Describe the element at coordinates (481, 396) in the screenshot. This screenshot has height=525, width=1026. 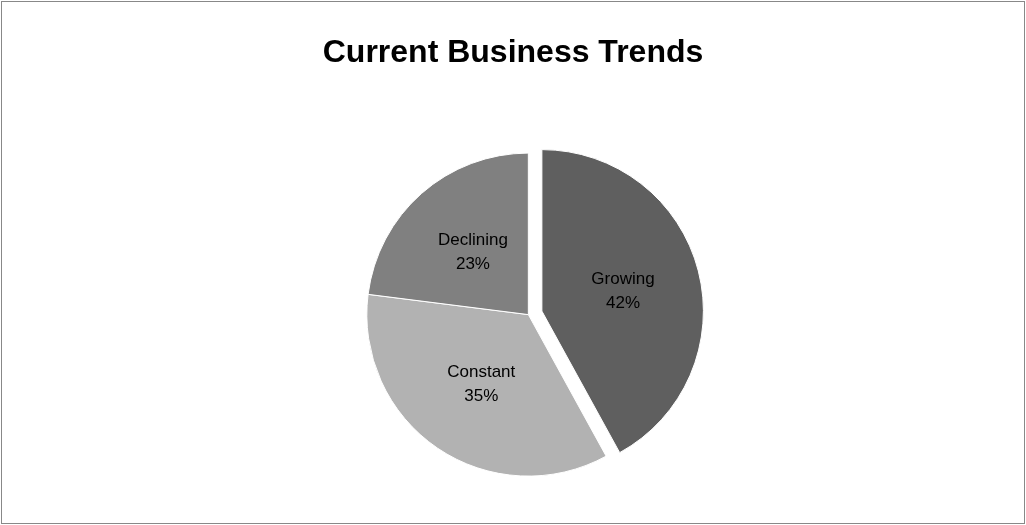
I see `data-label: 35%` at that location.